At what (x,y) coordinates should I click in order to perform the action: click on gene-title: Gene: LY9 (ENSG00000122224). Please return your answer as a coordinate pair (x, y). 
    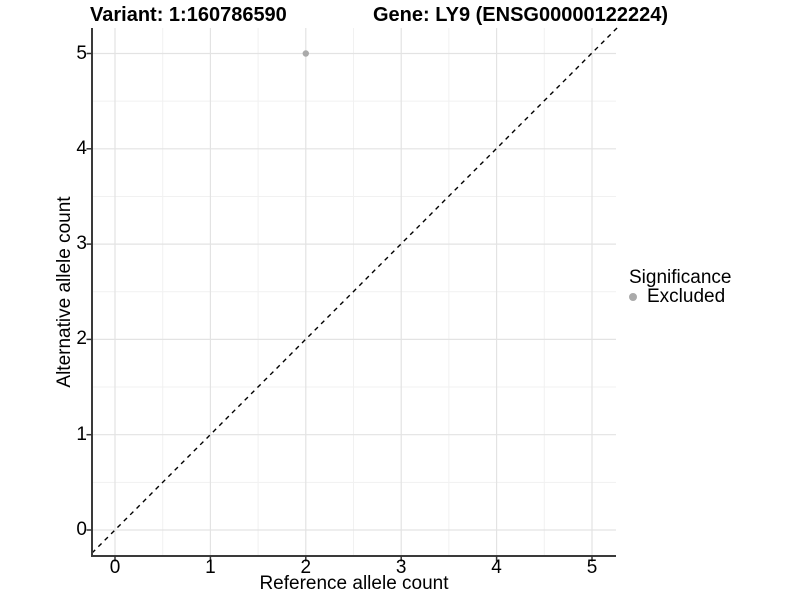
    Looking at the image, I should click on (520, 15).